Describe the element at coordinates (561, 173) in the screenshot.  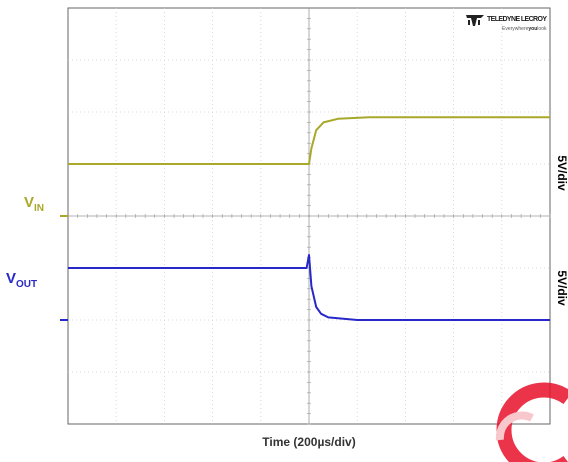
I see `vin-scale-label: 5V/div` at that location.